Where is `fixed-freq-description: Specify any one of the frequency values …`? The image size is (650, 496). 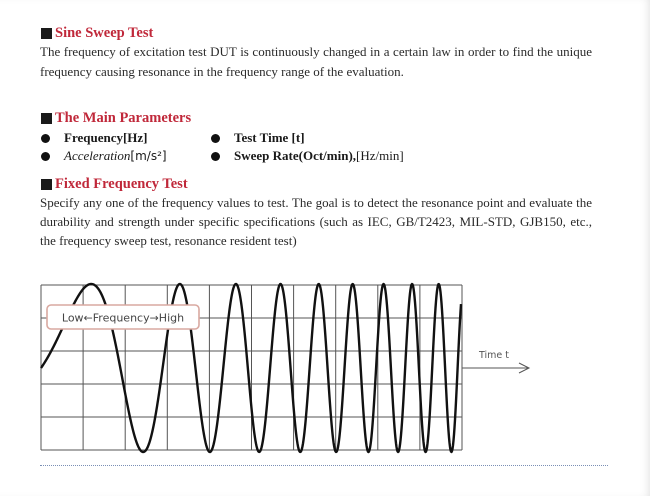
fixed-freq-description: Specify any one of the frequency values … is located at coordinates (316, 221).